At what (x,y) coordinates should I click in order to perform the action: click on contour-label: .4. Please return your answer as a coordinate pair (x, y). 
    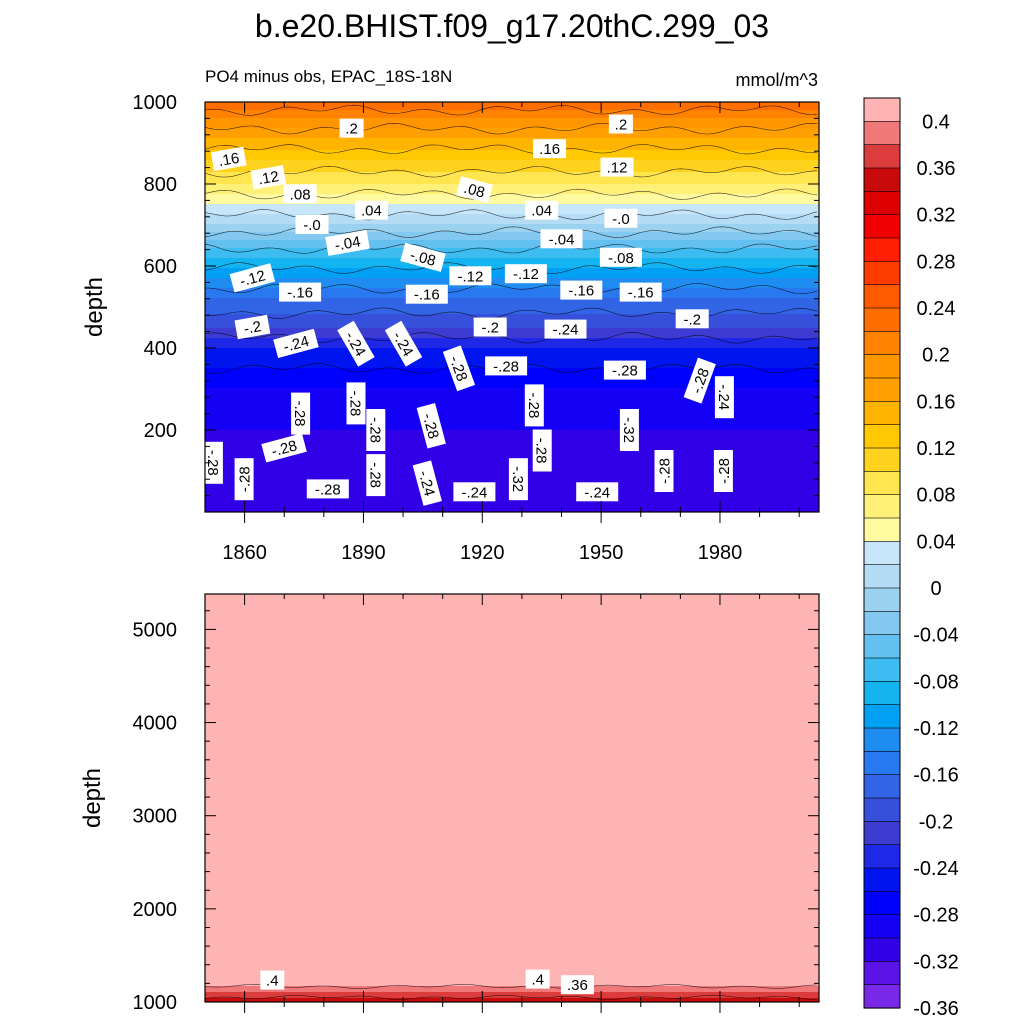
    Looking at the image, I should click on (537, 979).